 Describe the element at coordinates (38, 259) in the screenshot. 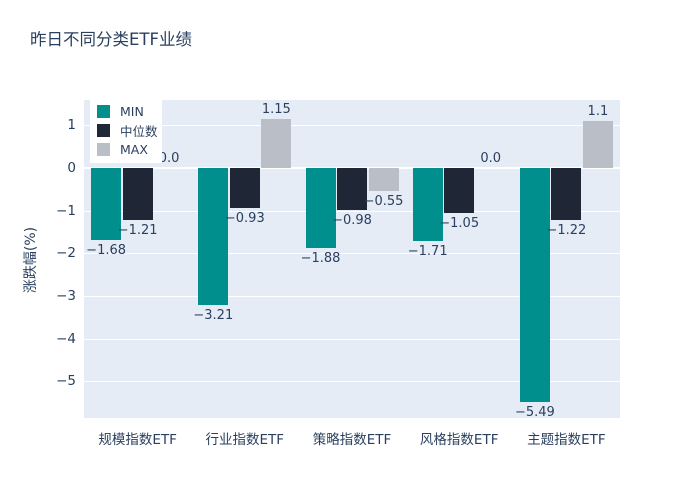

I see `y-axis-ticks: 1 0 −1 −2 −3 −4 −5` at that location.